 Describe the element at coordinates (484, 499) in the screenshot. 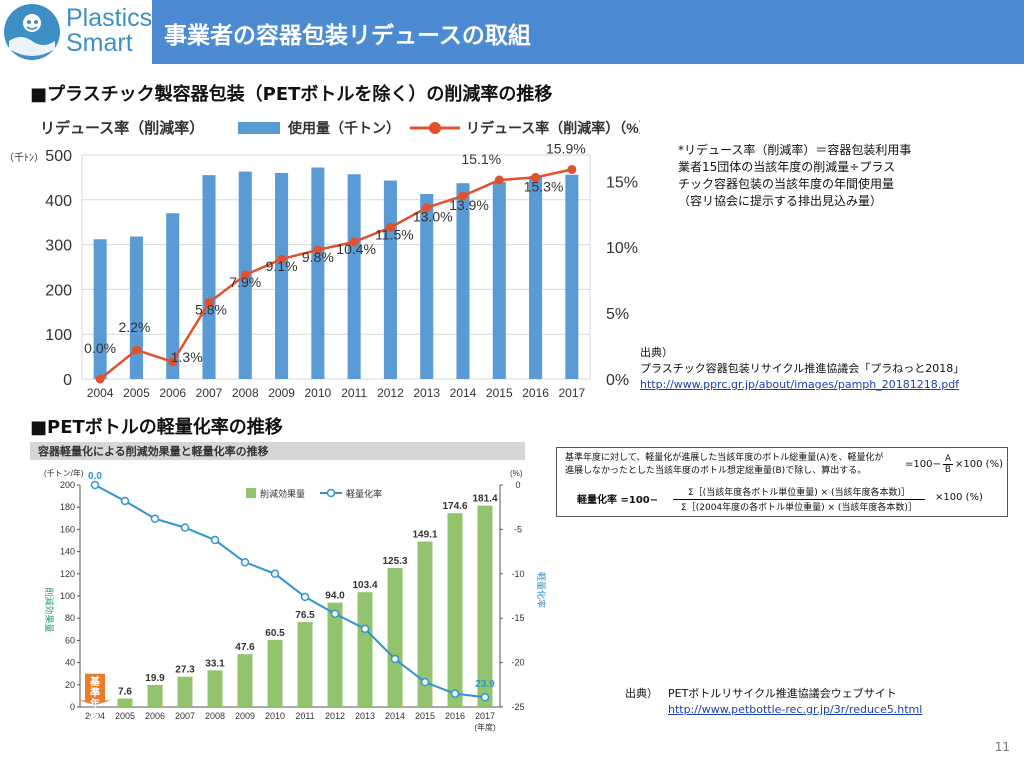

I see `data-label: 181.4` at that location.